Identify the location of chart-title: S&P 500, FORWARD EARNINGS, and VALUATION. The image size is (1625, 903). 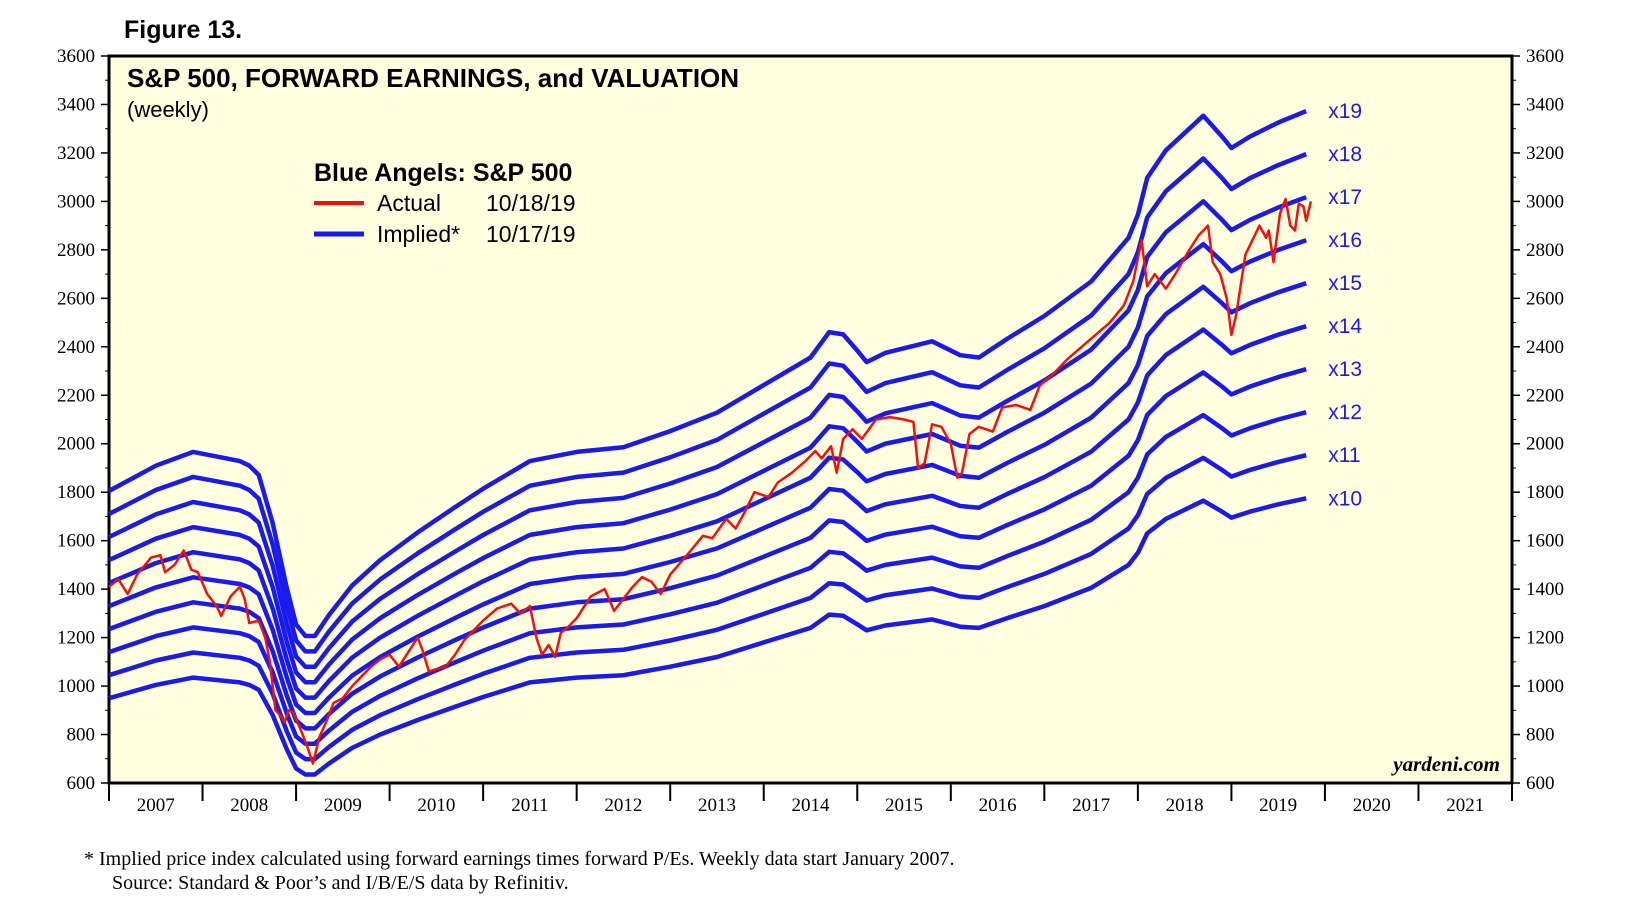
(433, 78).